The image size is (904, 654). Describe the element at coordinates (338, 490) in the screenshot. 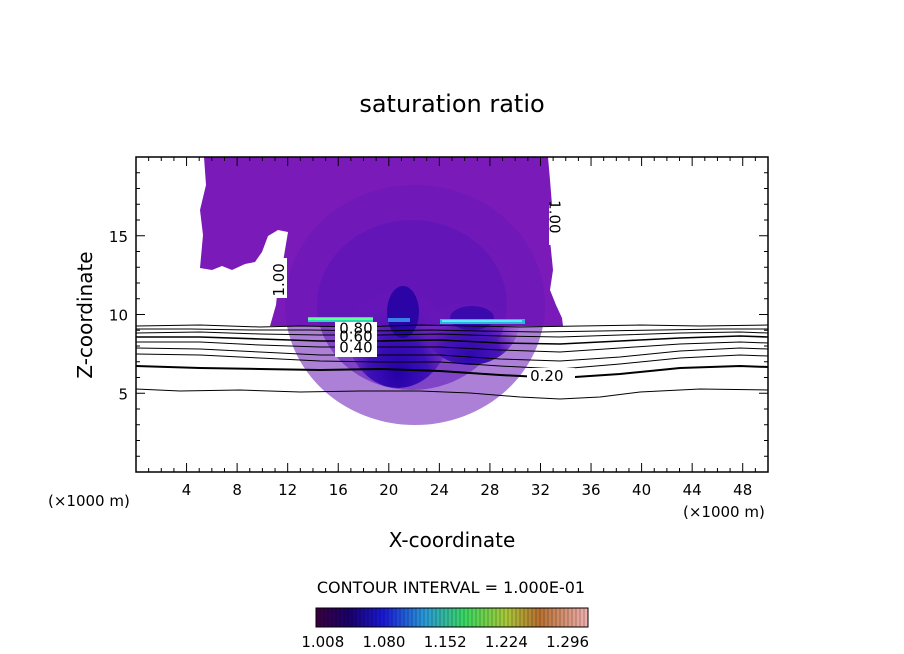

I see `x-tick-label: 16` at that location.